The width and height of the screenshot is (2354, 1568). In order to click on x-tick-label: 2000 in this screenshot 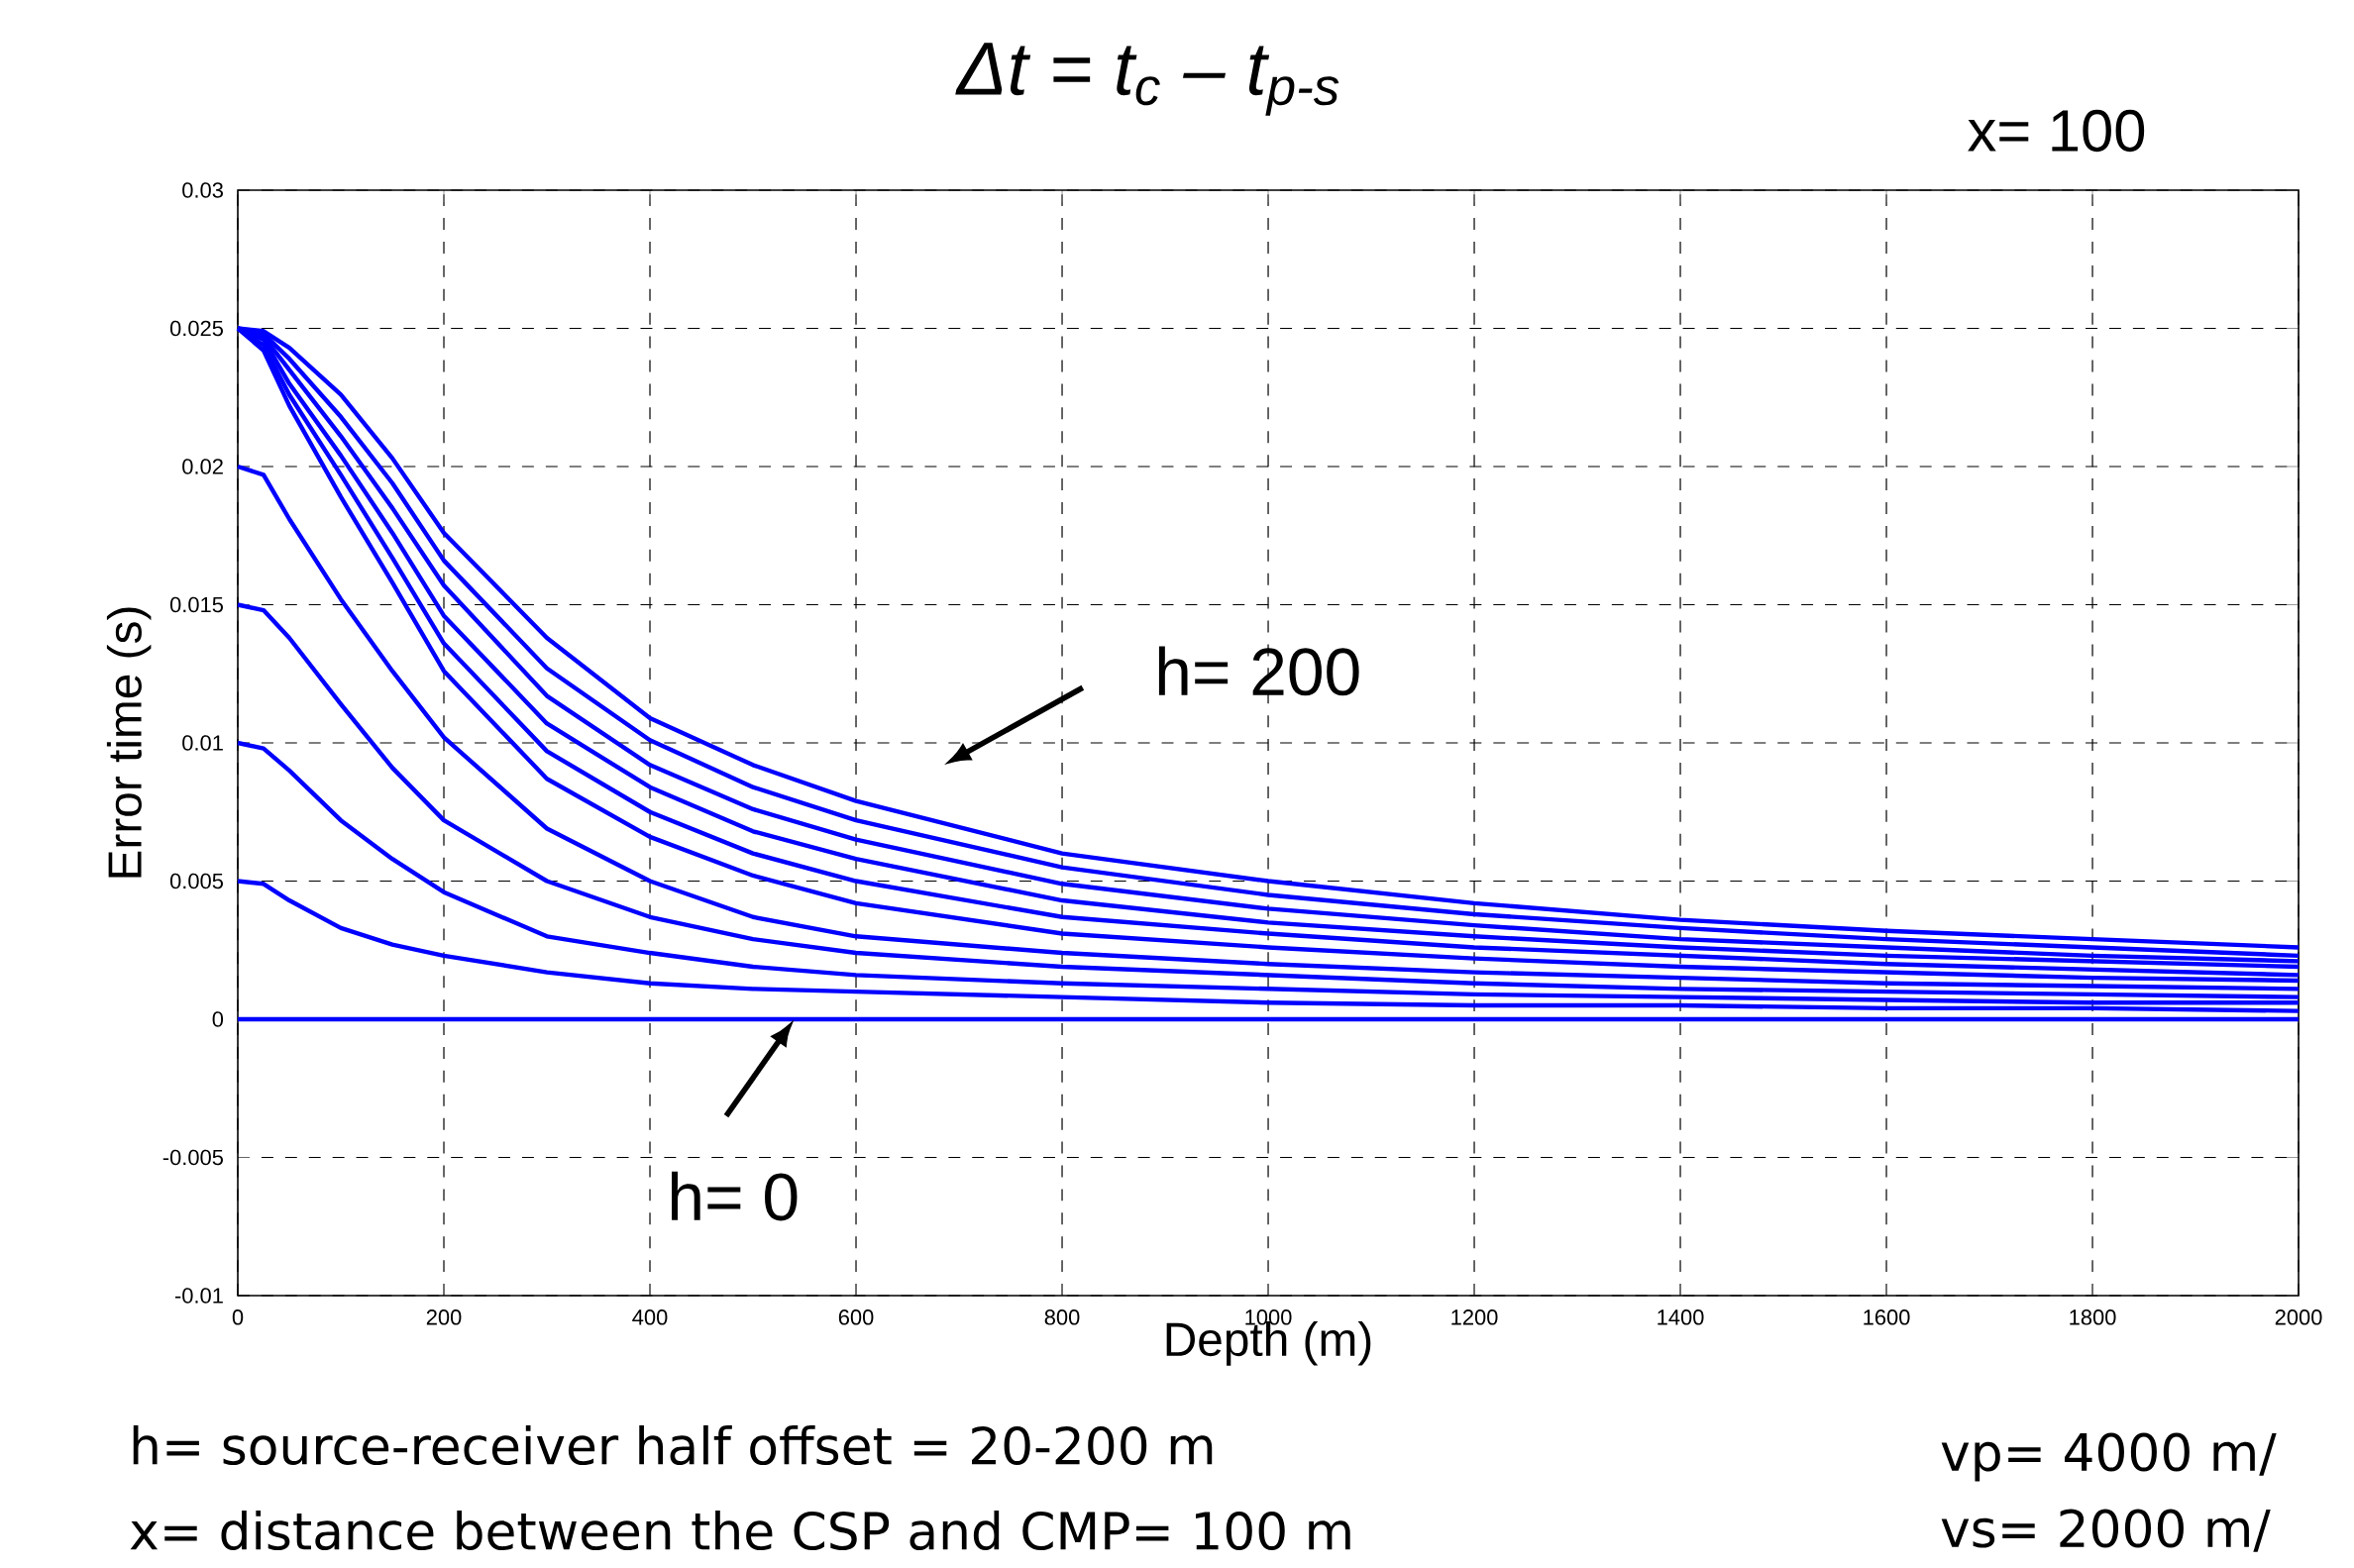, I will do `click(2298, 1317)`.